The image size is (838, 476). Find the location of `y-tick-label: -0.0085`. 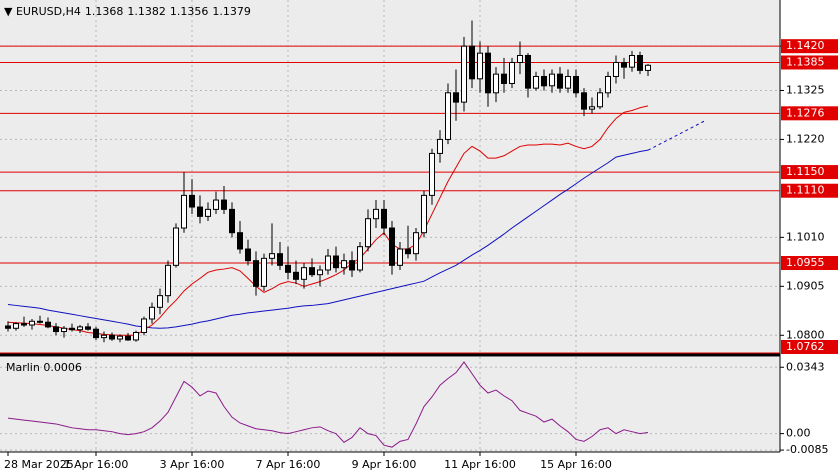

y-tick-label: -0.0085 is located at coordinates (807, 449).